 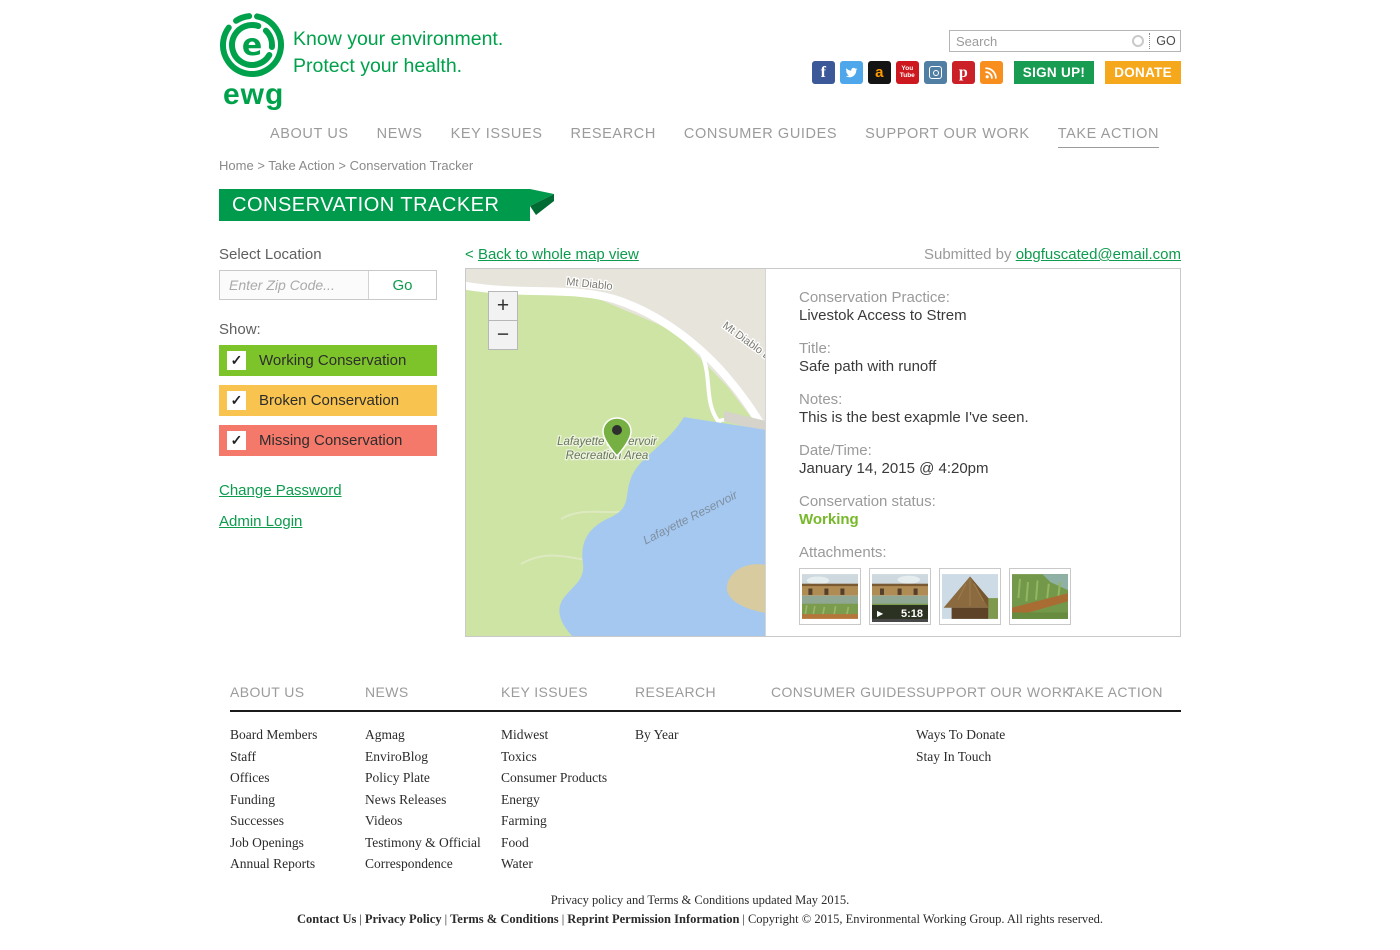 What do you see at coordinates (1098, 254) in the screenshot?
I see `submitter-email-link: obgfuscated@email.com` at bounding box center [1098, 254].